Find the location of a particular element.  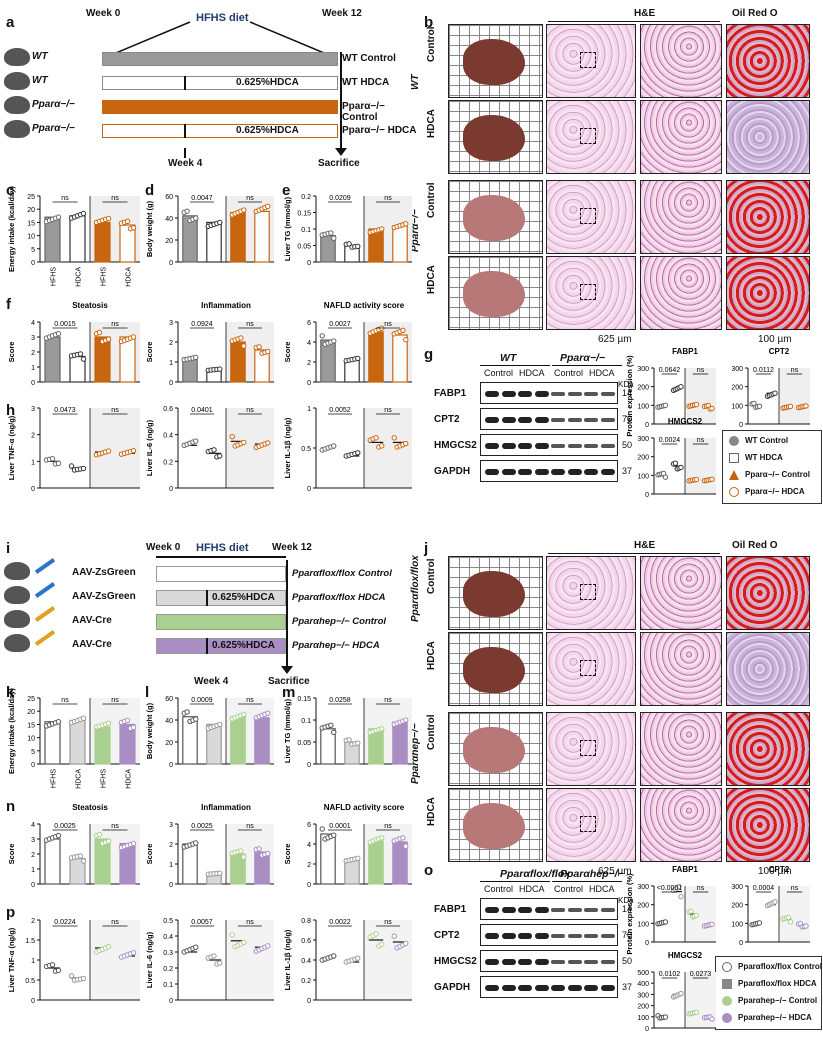

y-tick-label: 0.3 is located at coordinates (168, 953).